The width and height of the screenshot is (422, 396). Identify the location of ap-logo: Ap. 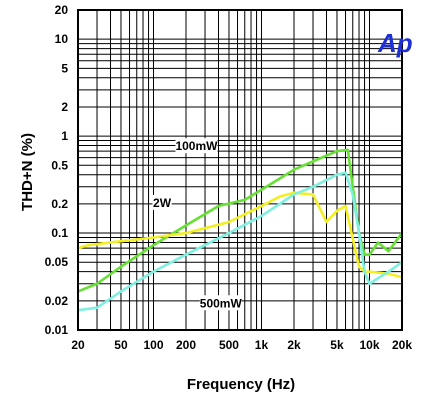
(395, 43).